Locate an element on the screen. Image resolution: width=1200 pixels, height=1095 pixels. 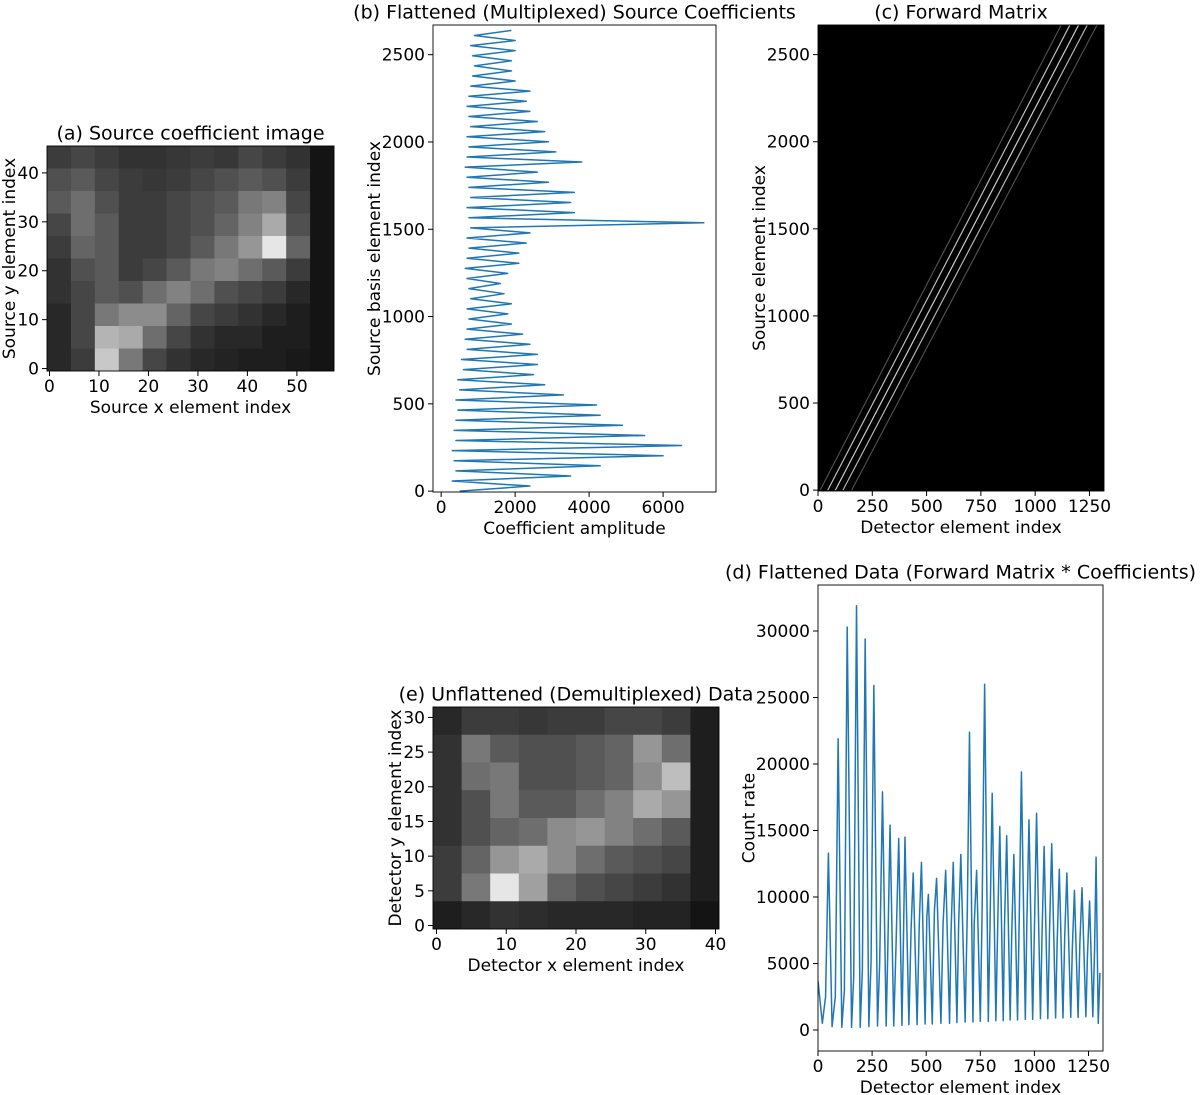
x-axis-label: Detector element index is located at coordinates (961, 1086).